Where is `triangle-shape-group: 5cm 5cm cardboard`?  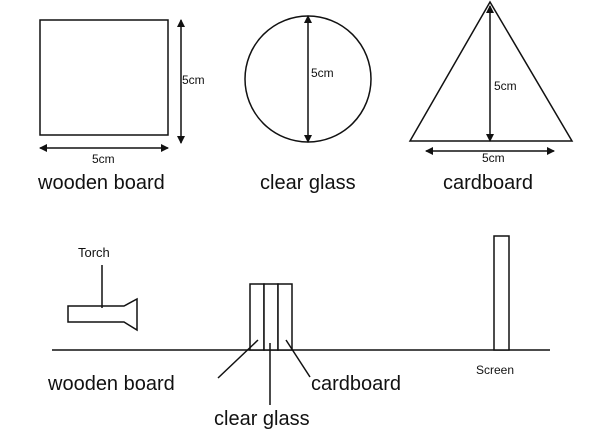
triangle-shape-group: 5cm 5cm cardboard is located at coordinates (491, 97).